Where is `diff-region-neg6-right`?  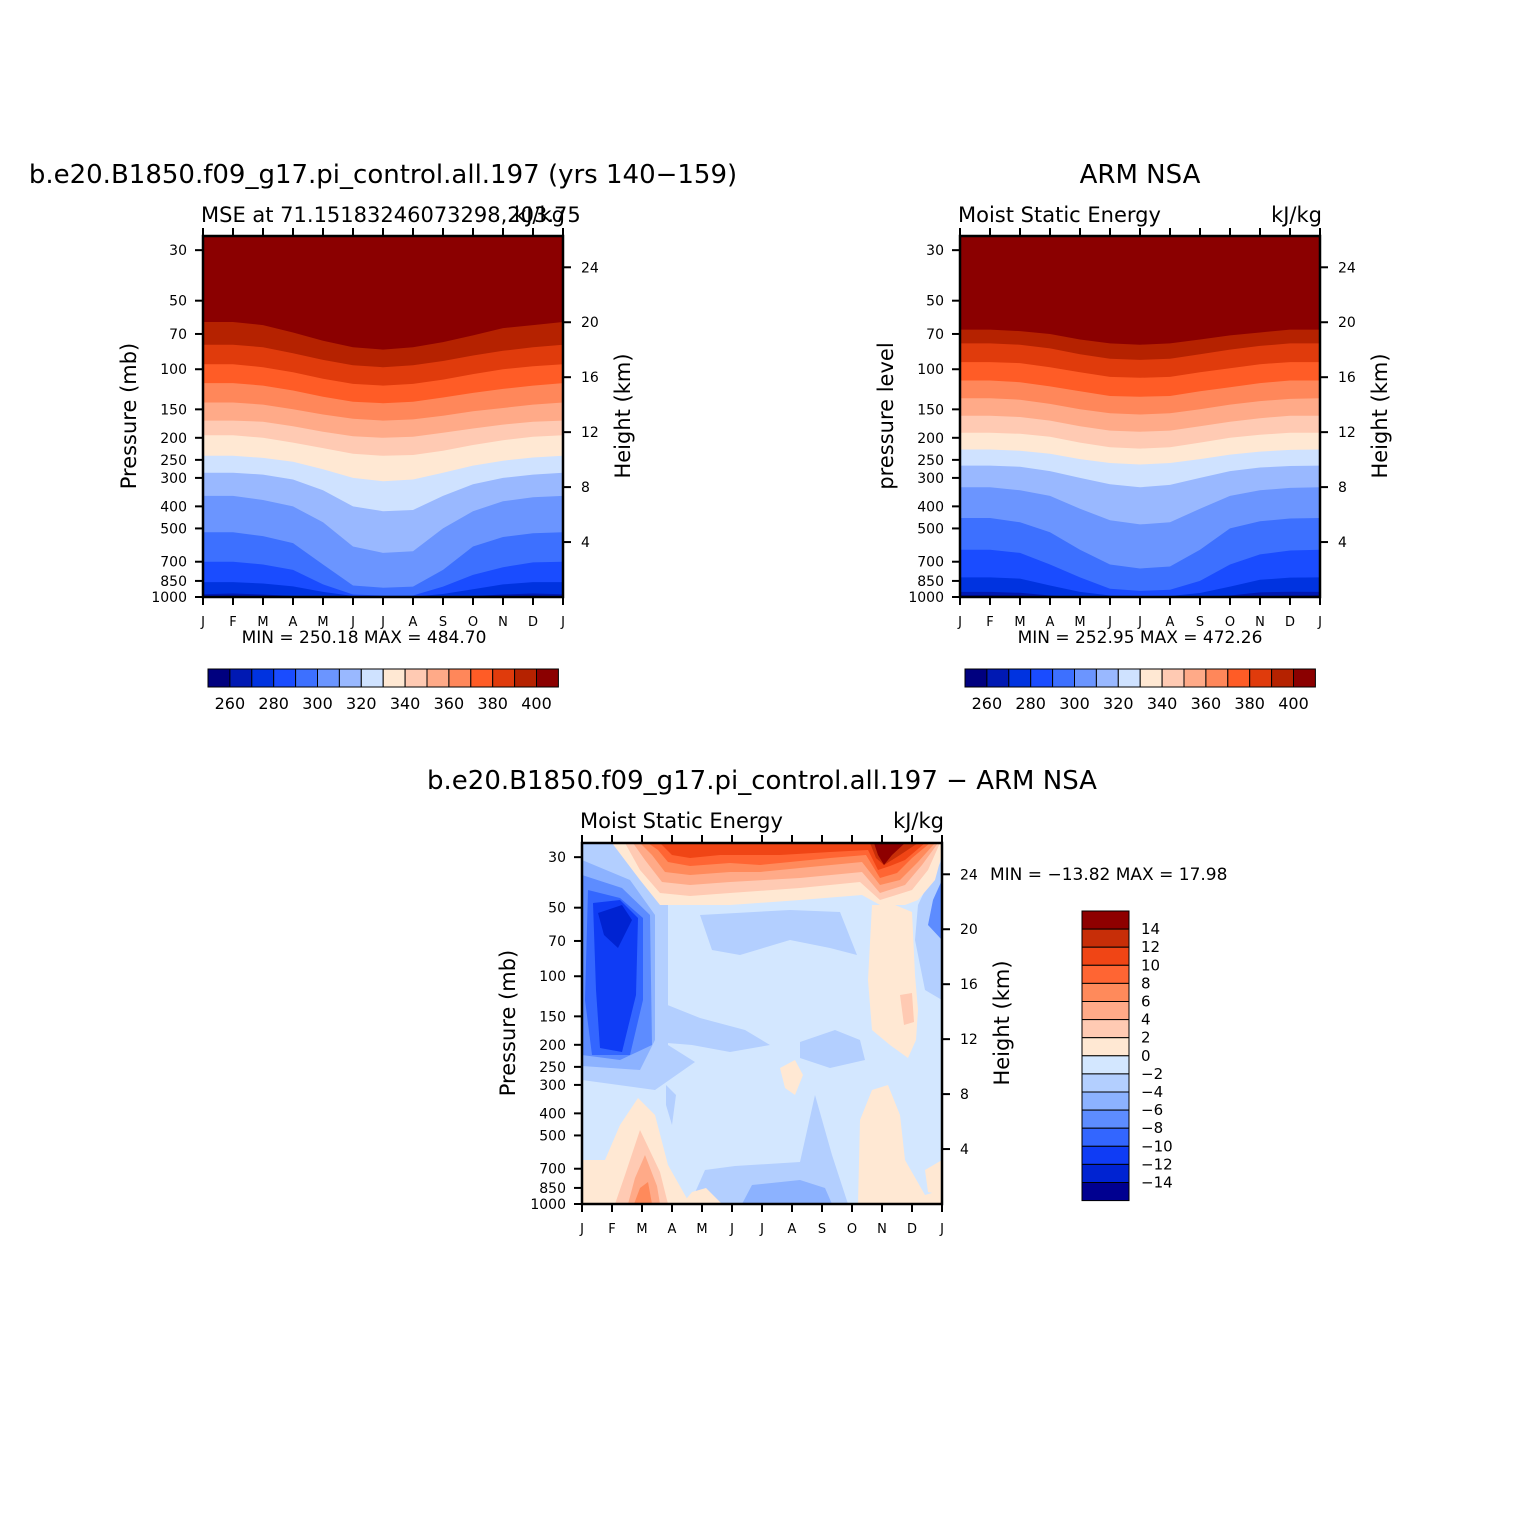 diff-region-neg6-right is located at coordinates (935, 910).